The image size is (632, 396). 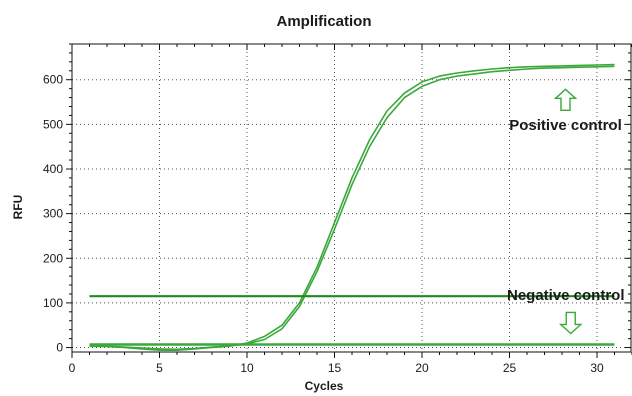 What do you see at coordinates (324, 386) in the screenshot?
I see `x-axis-label: Cycles` at bounding box center [324, 386].